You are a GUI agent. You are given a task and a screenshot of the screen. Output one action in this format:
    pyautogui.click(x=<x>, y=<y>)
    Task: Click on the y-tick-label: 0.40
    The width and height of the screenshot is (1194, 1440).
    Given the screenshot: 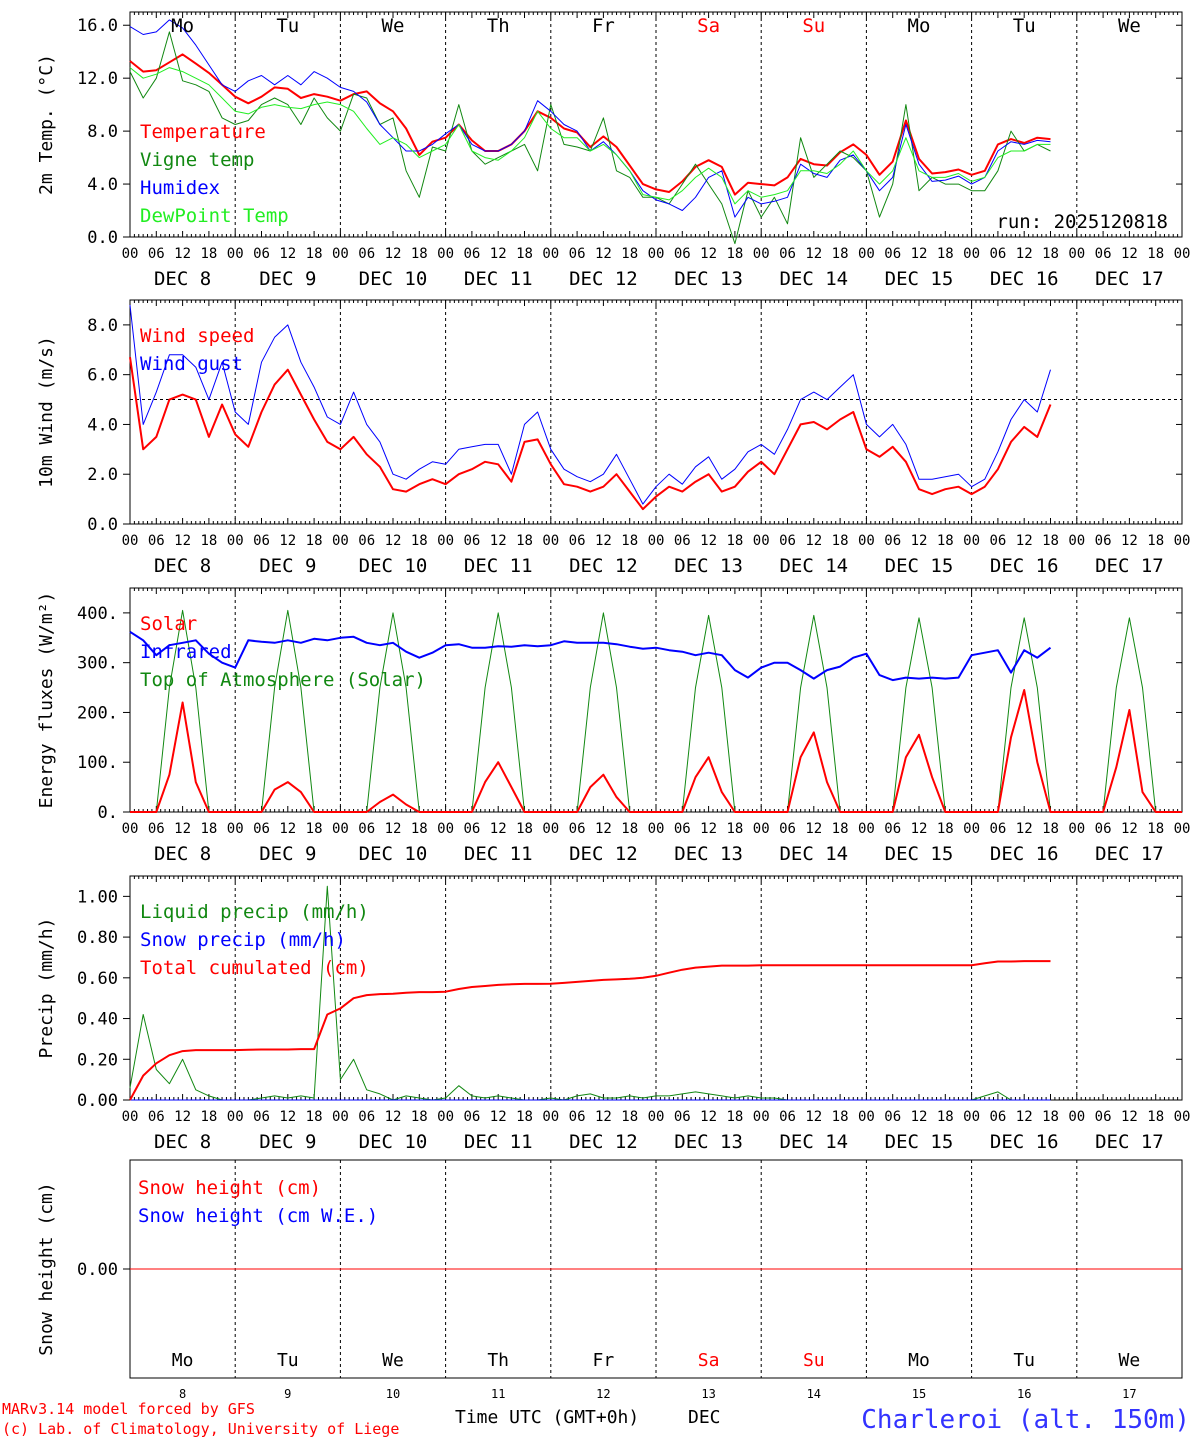 What is the action you would take?
    pyautogui.click(x=97, y=1020)
    